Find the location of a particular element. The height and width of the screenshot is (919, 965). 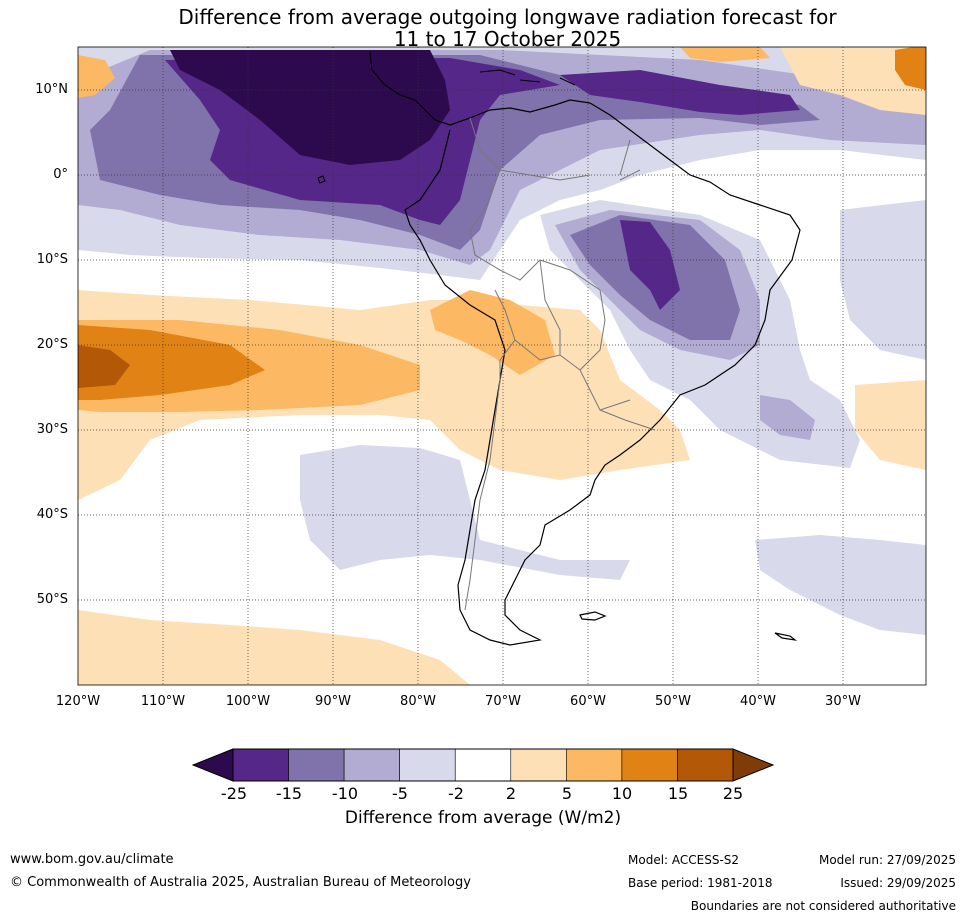

lat-label-10s: 10°S is located at coordinates (52, 259).